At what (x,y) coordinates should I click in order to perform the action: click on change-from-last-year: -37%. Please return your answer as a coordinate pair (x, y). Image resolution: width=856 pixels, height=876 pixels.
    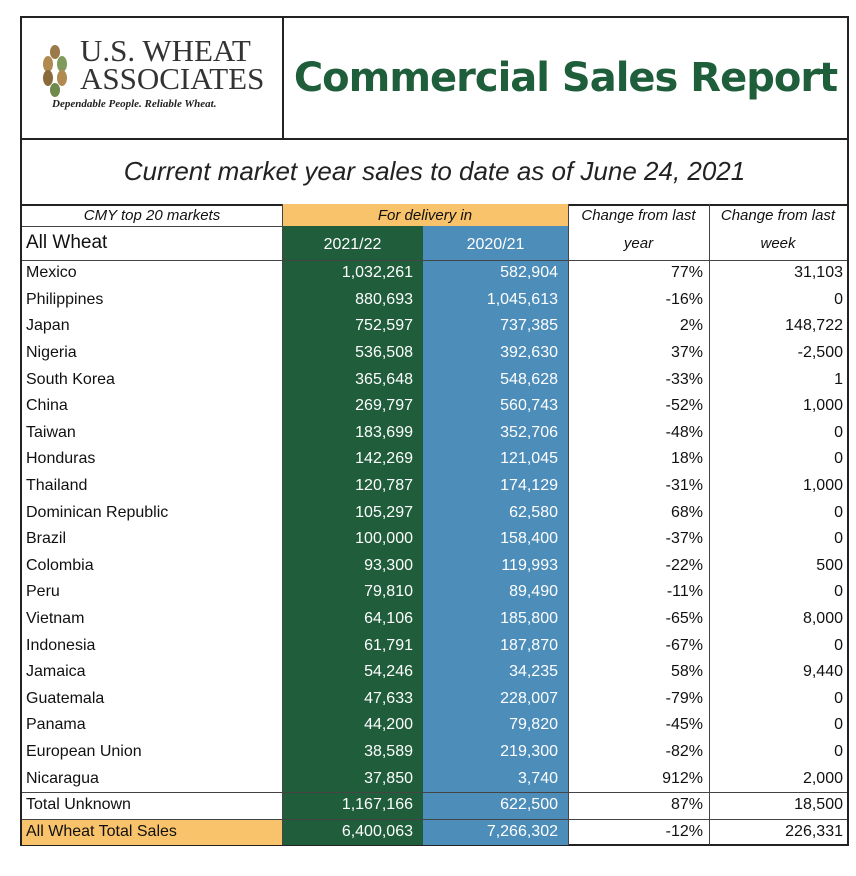
    Looking at the image, I should click on (684, 539).